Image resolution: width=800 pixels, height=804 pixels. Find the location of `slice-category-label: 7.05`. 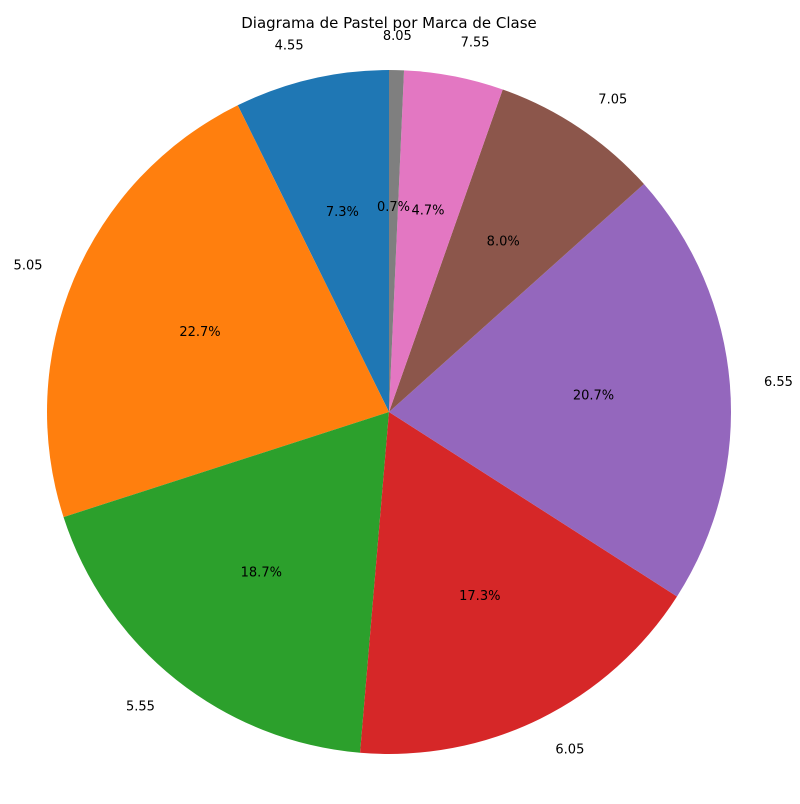

slice-category-label: 7.05 is located at coordinates (612, 99).